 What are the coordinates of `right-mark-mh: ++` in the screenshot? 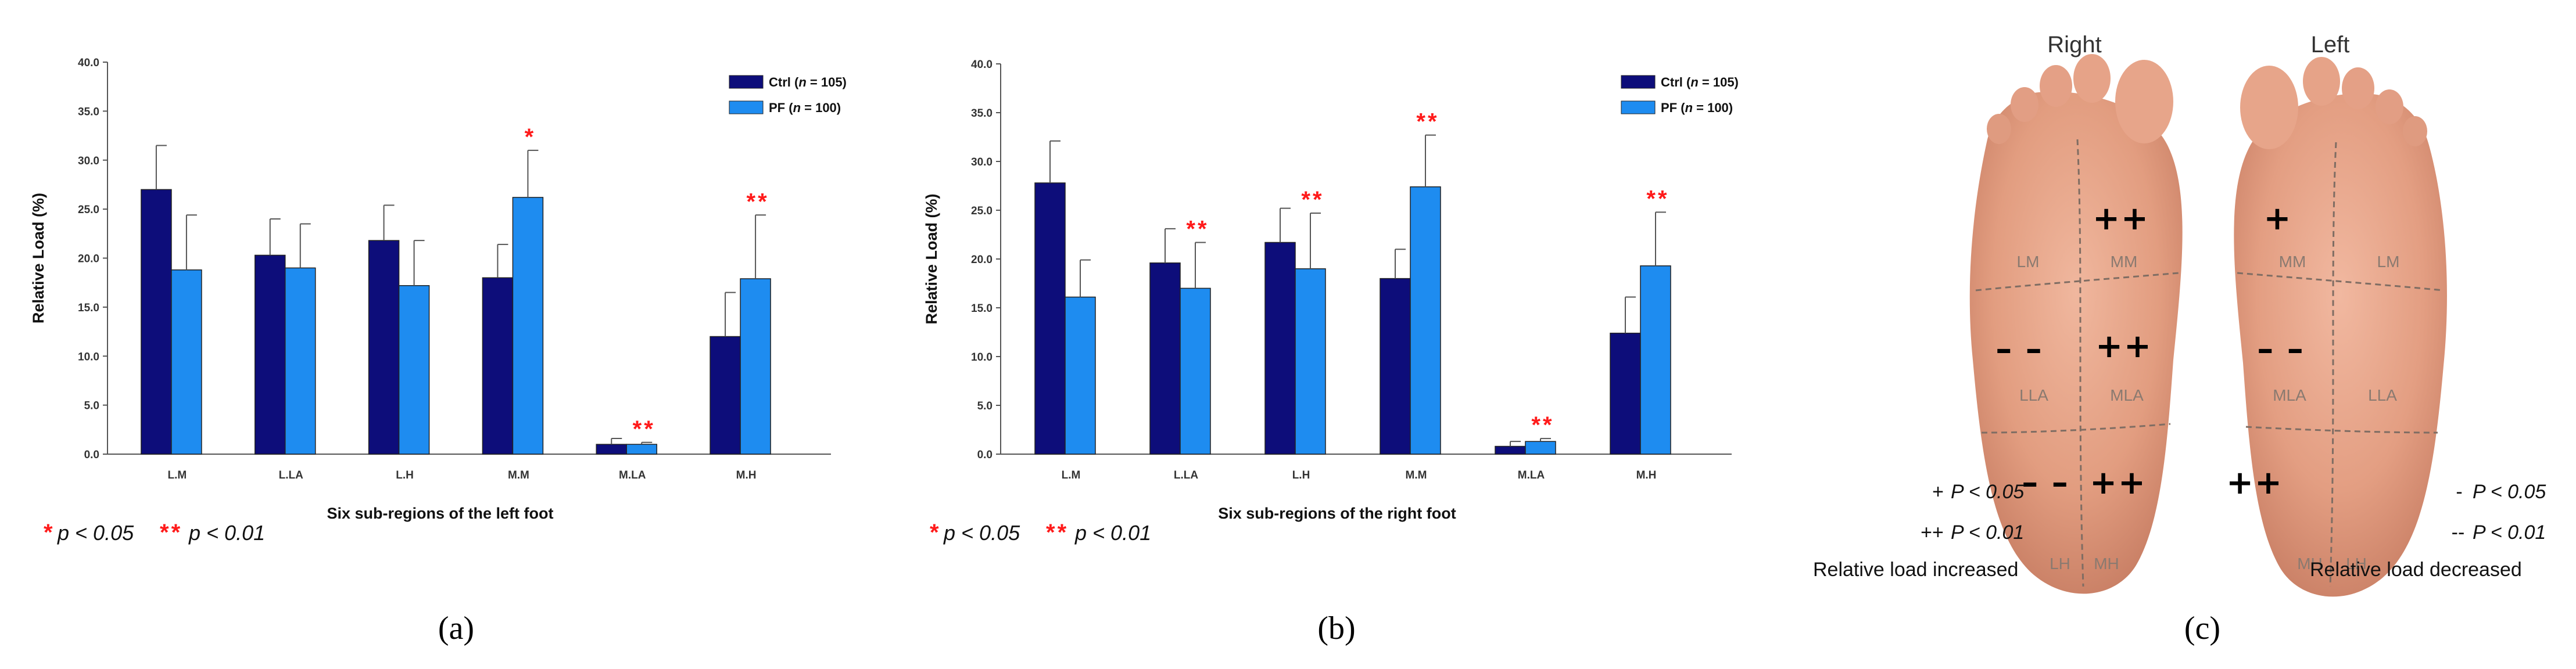 It's located at (2118, 483).